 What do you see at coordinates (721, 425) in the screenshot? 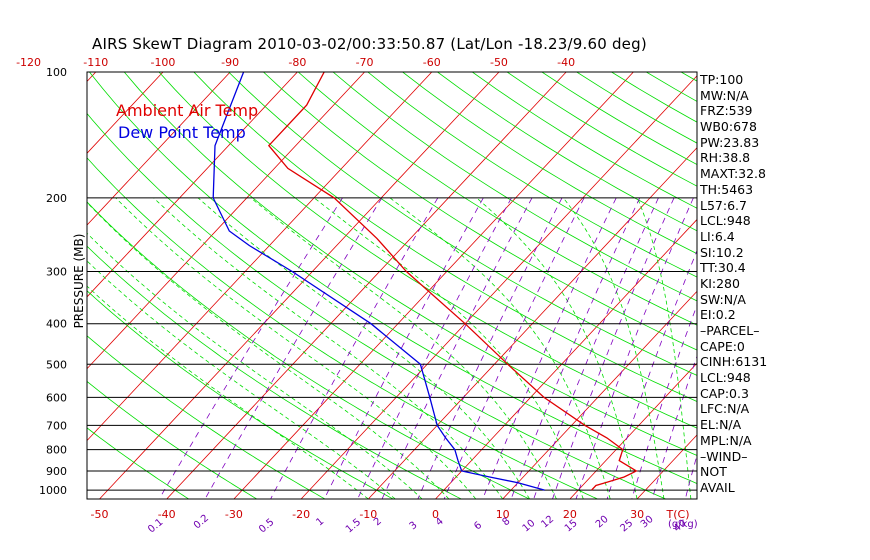
I see `stat-item: EL:N/A` at bounding box center [721, 425].